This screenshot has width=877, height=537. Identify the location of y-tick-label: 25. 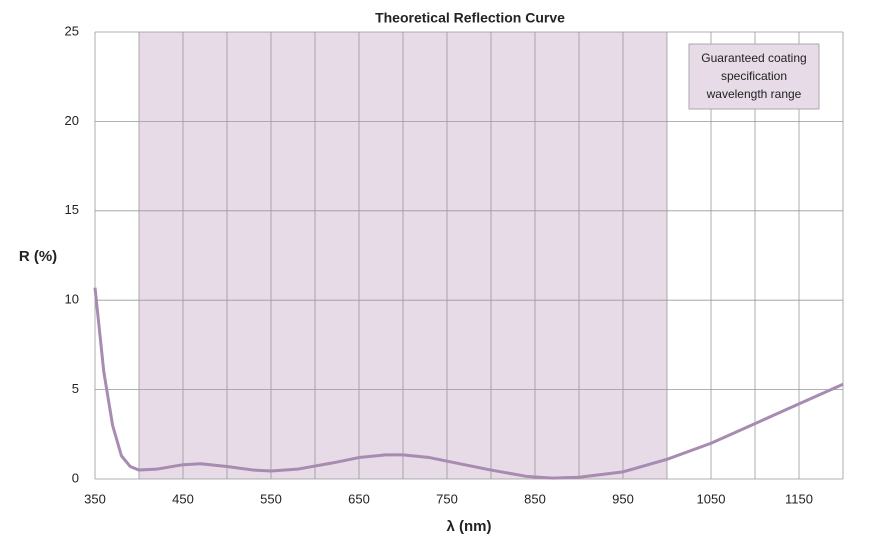
(72, 30).